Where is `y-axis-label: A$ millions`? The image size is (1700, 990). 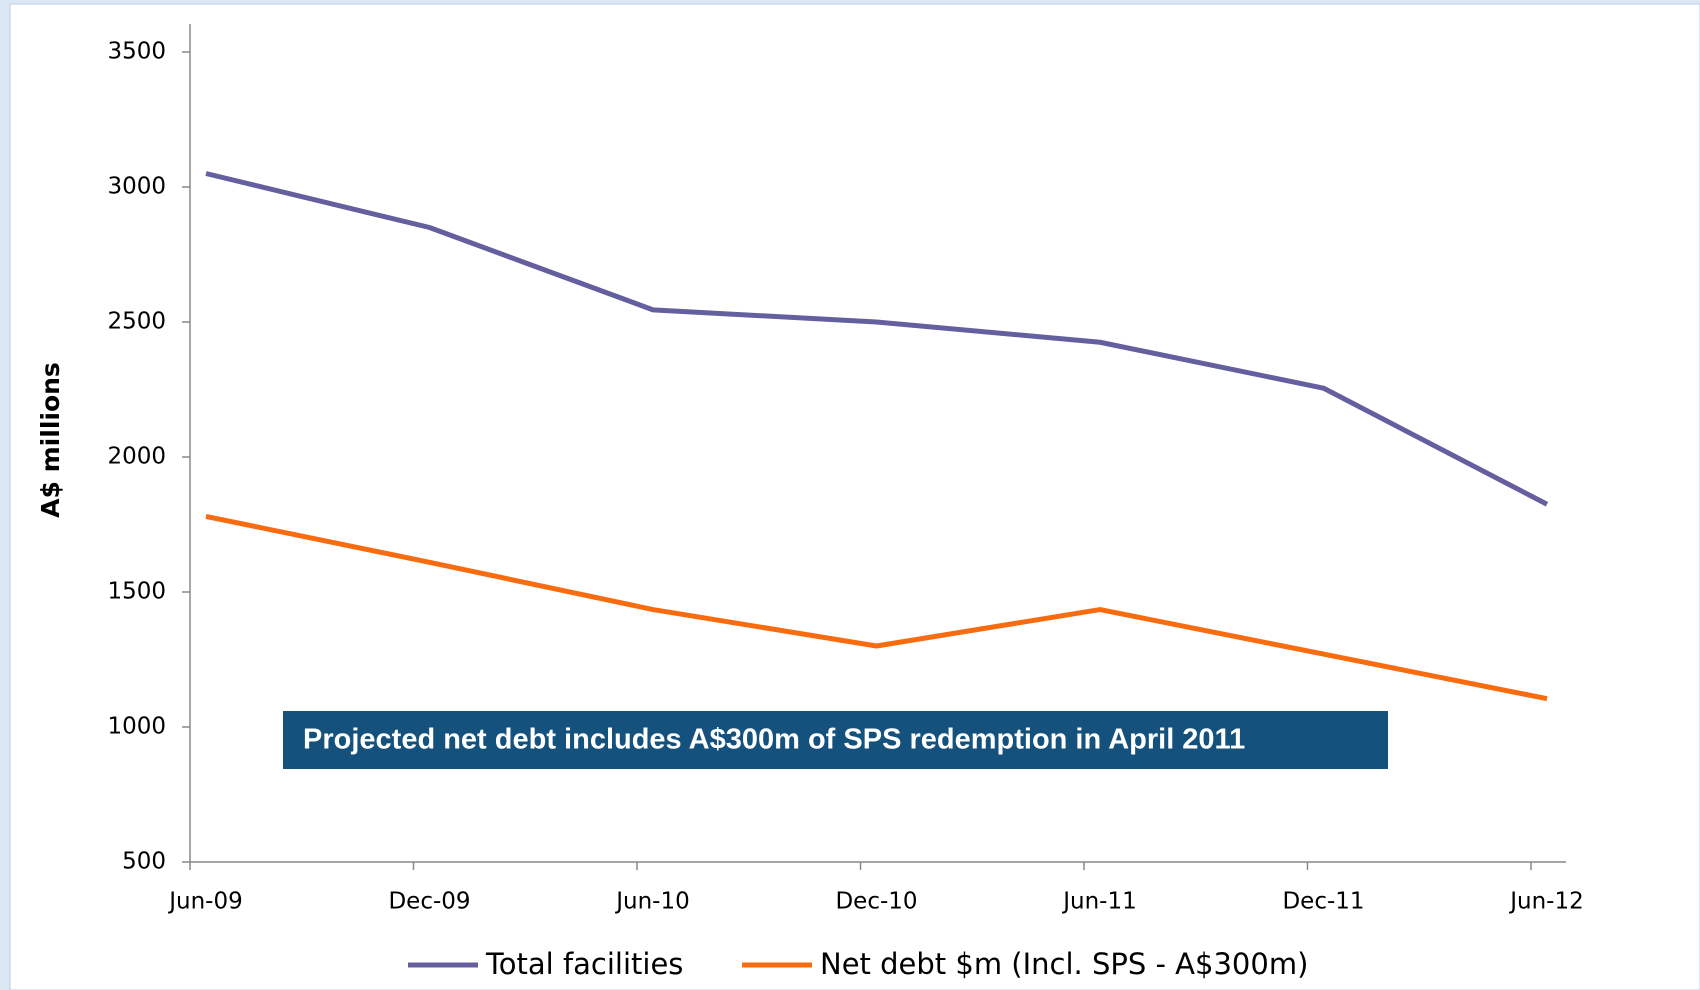
y-axis-label: A$ millions is located at coordinates (50, 440).